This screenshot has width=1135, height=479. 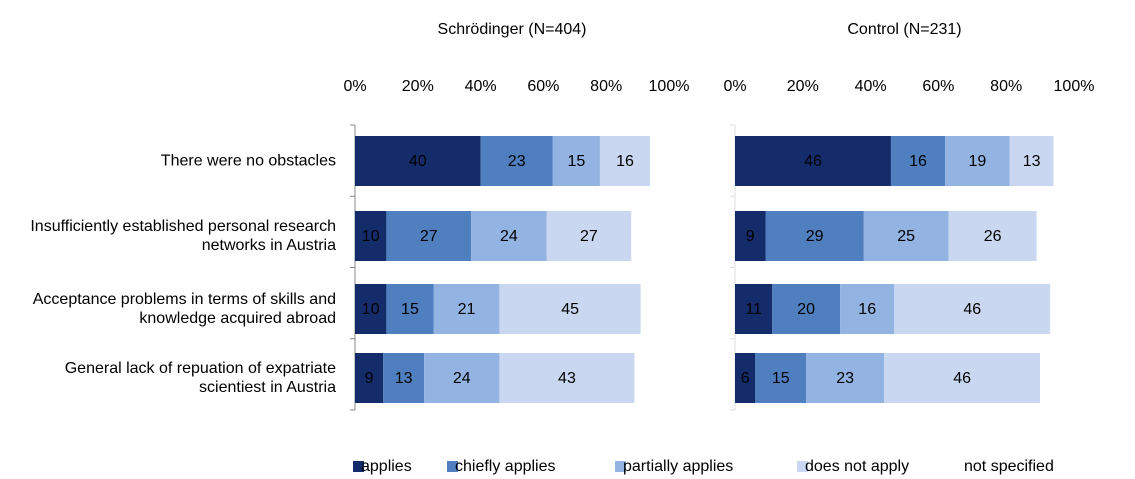 I want to click on data-label: 6, so click(x=745, y=378).